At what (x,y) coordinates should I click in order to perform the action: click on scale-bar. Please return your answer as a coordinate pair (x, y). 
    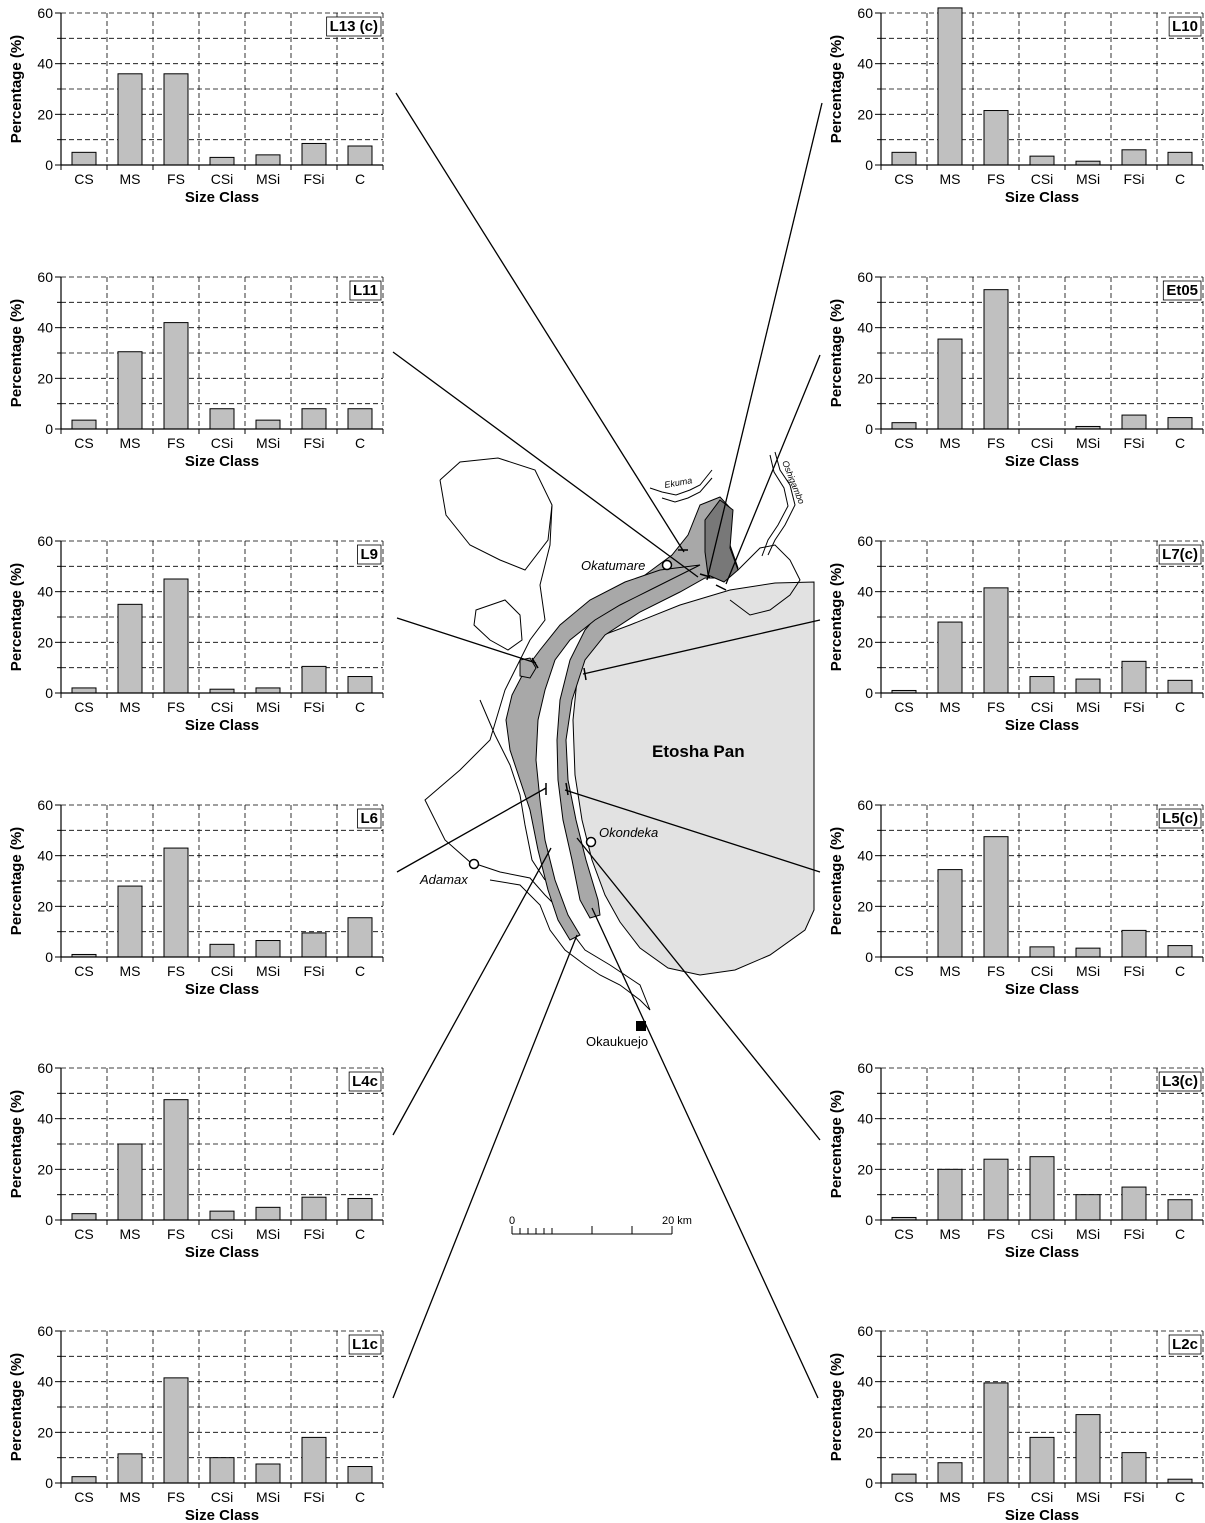
    Looking at the image, I should click on (592, 1230).